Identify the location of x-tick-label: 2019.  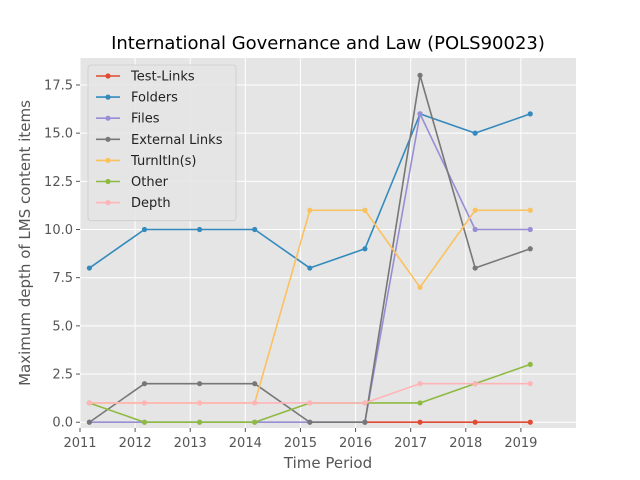
(520, 443).